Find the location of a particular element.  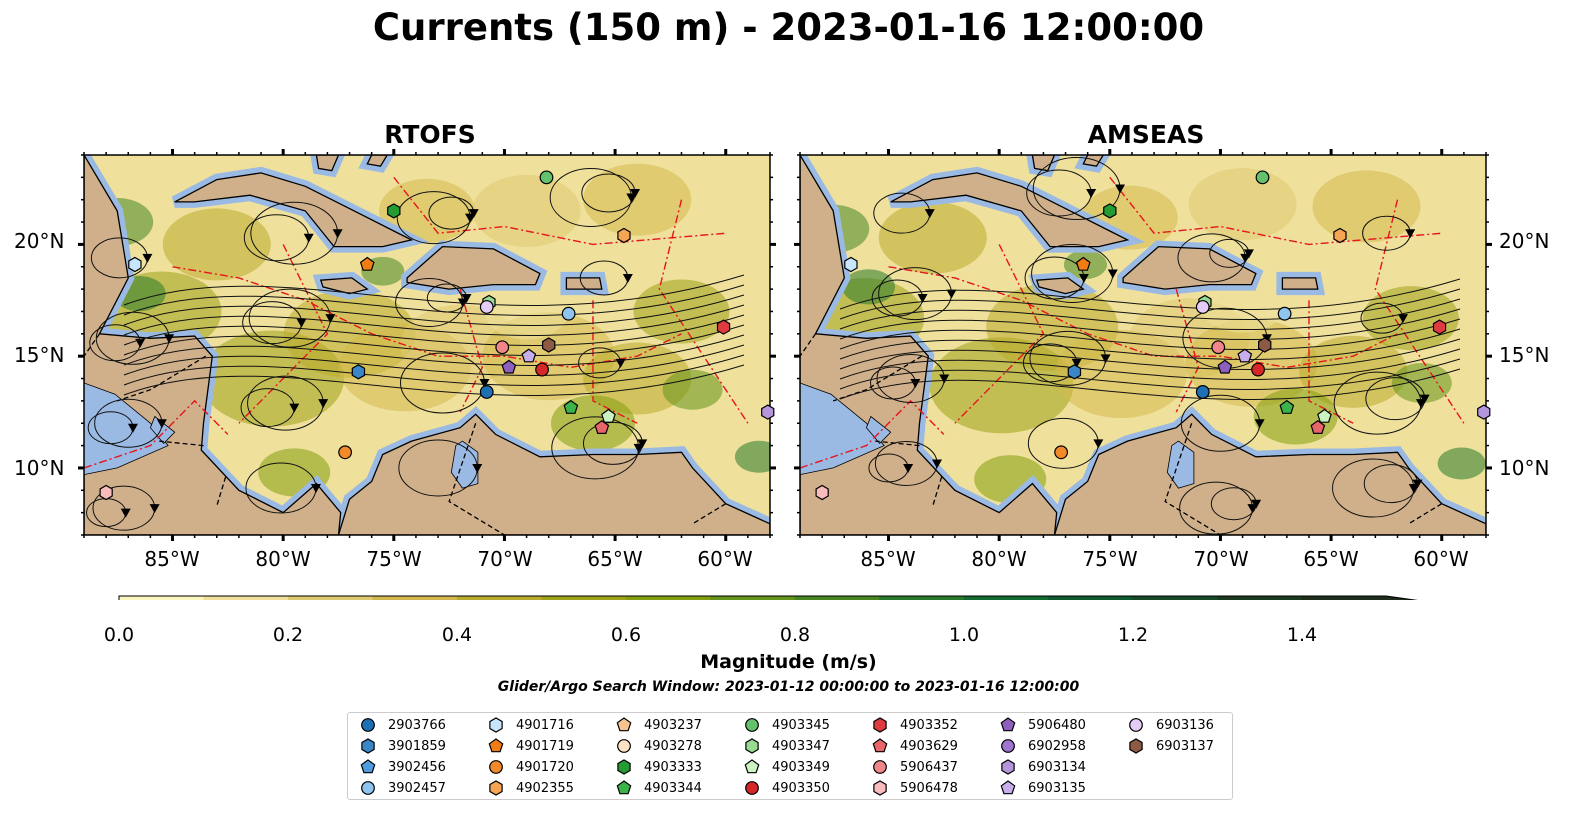

legend-item-4903629: 4903629 is located at coordinates (914, 746).